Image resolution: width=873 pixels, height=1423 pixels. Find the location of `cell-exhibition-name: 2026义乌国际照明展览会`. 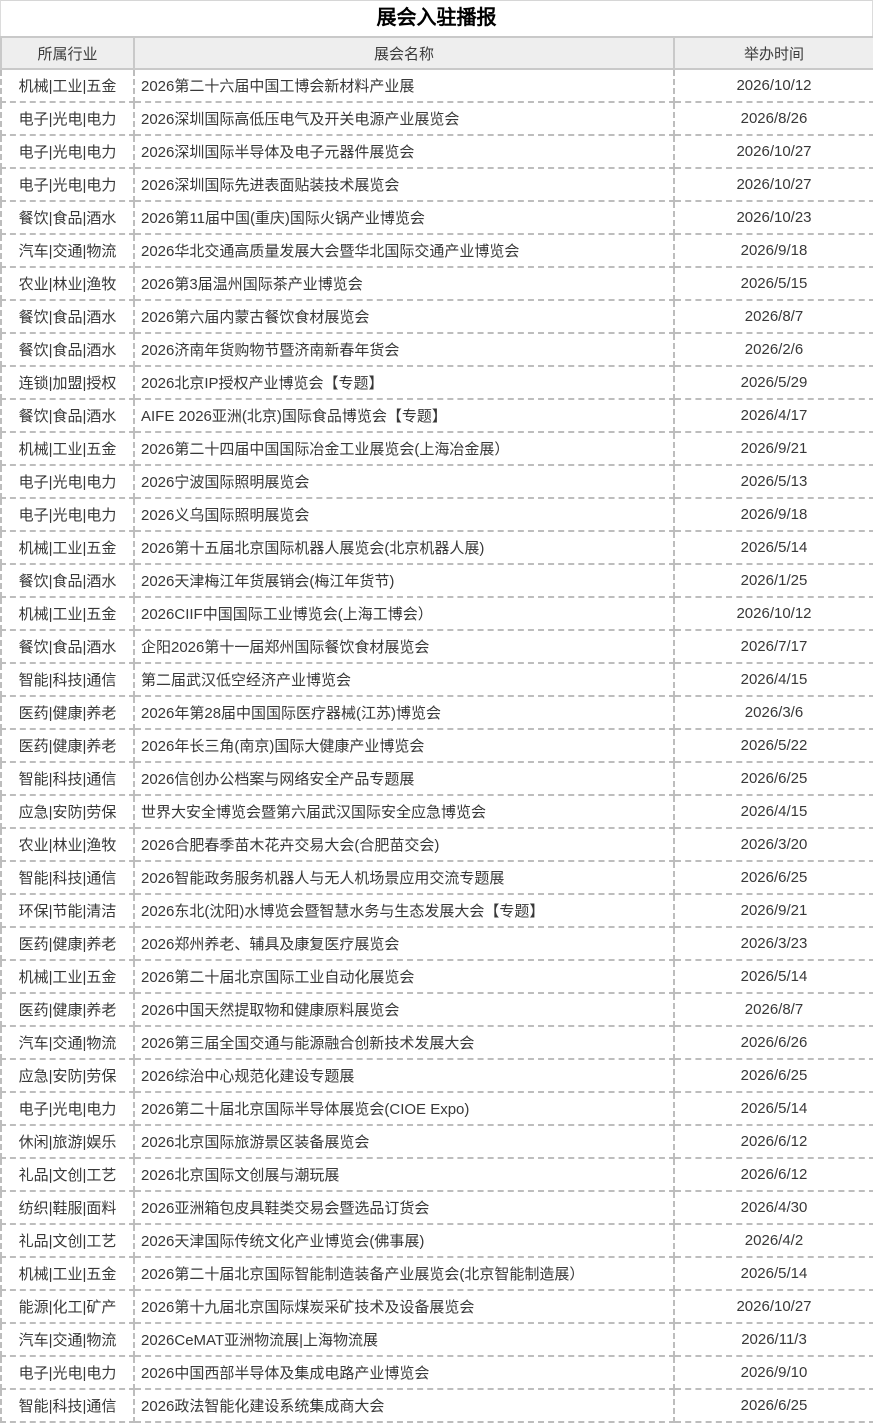

cell-exhibition-name: 2026义乌国际照明展览会 is located at coordinates (404, 514).